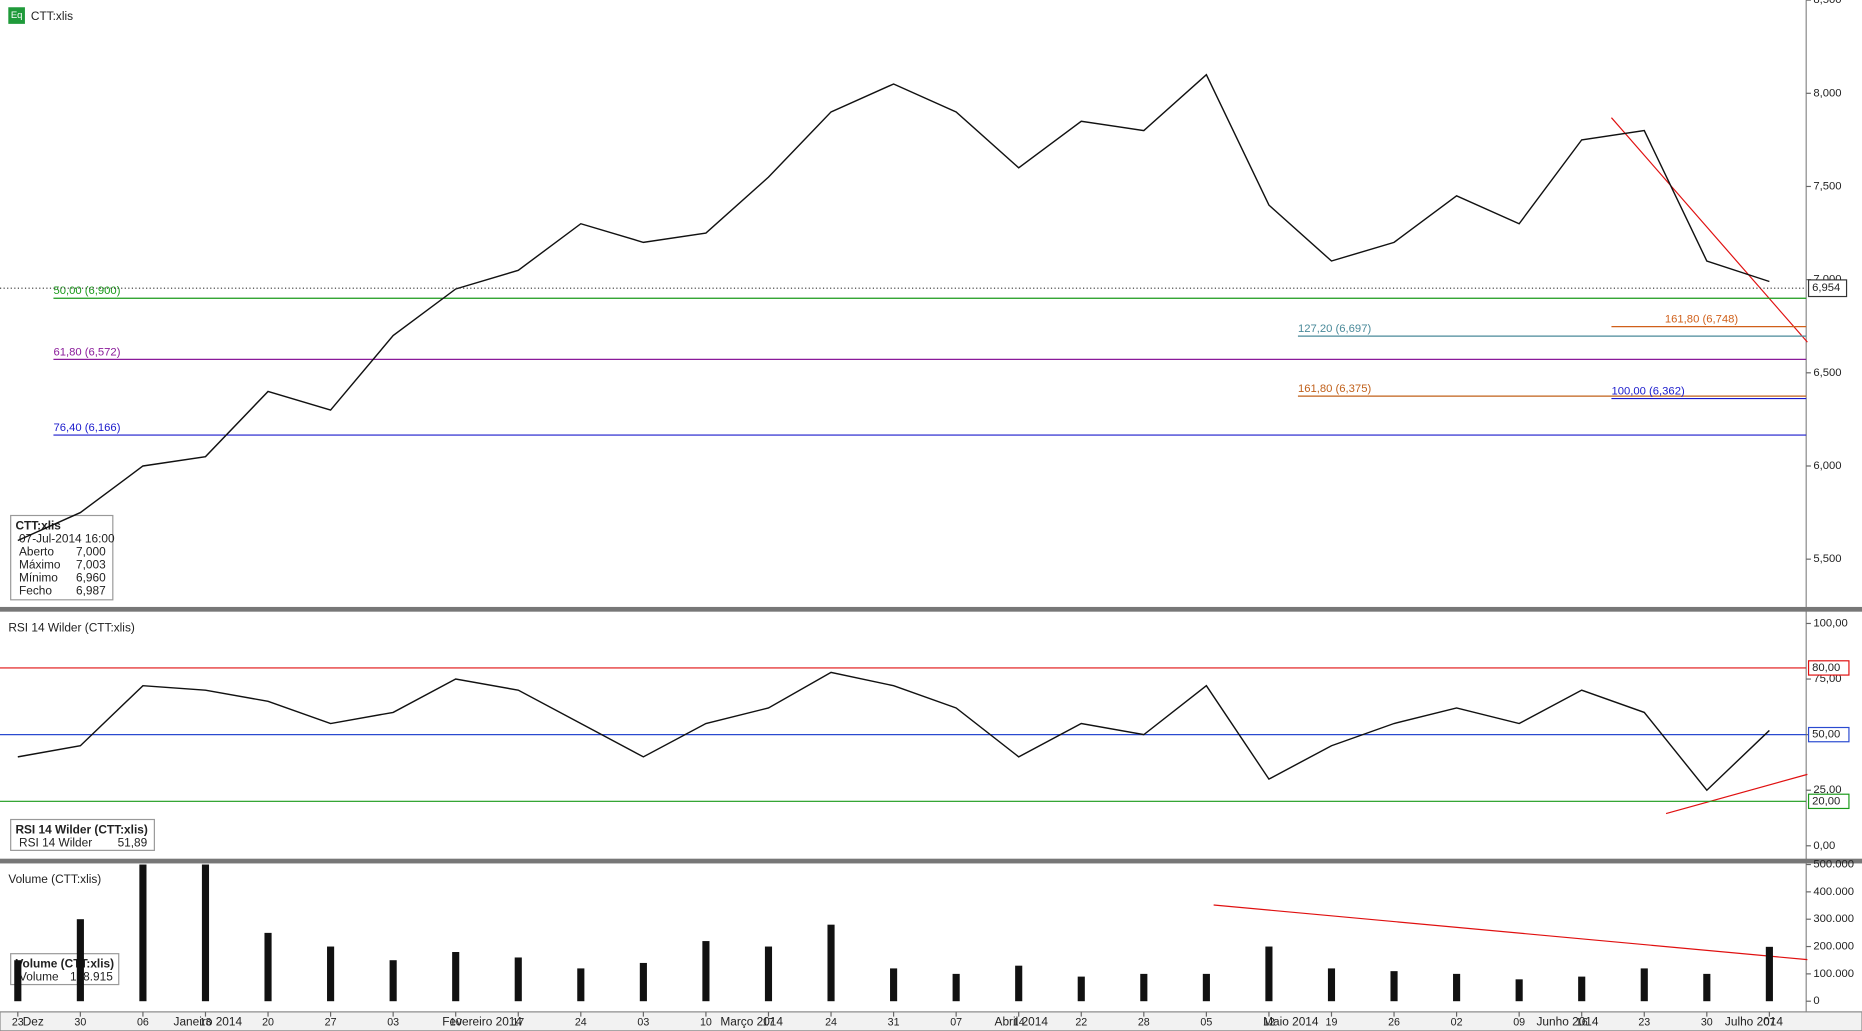 This screenshot has width=1862, height=1031. Describe the element at coordinates (39, 977) in the screenshot. I see `volume-box-label: Volume` at that location.